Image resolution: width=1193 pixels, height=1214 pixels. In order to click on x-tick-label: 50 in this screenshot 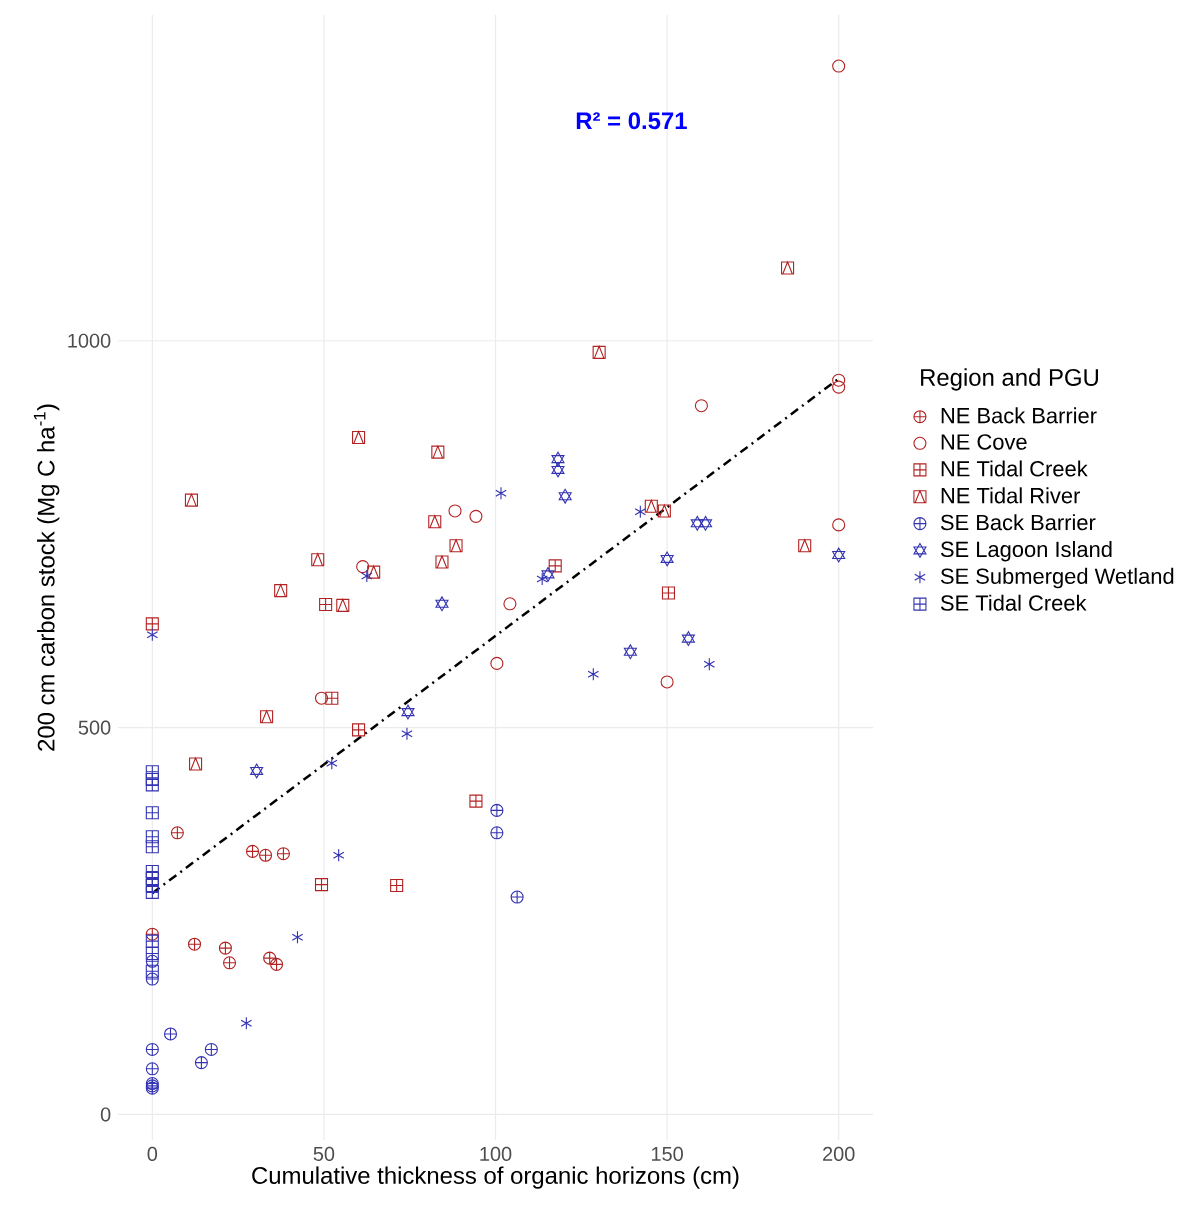, I will do `click(324, 1153)`.